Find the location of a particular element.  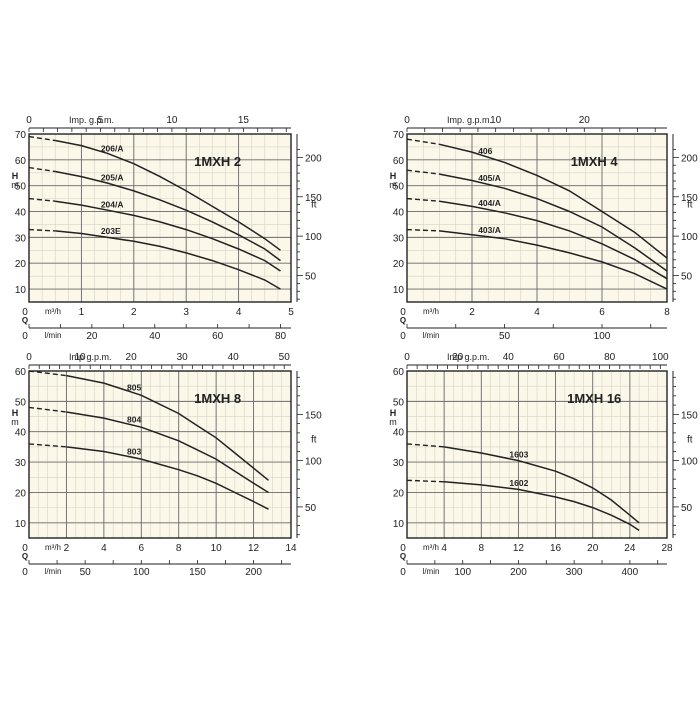

x-tick-label: 14 is located at coordinates (291, 548).